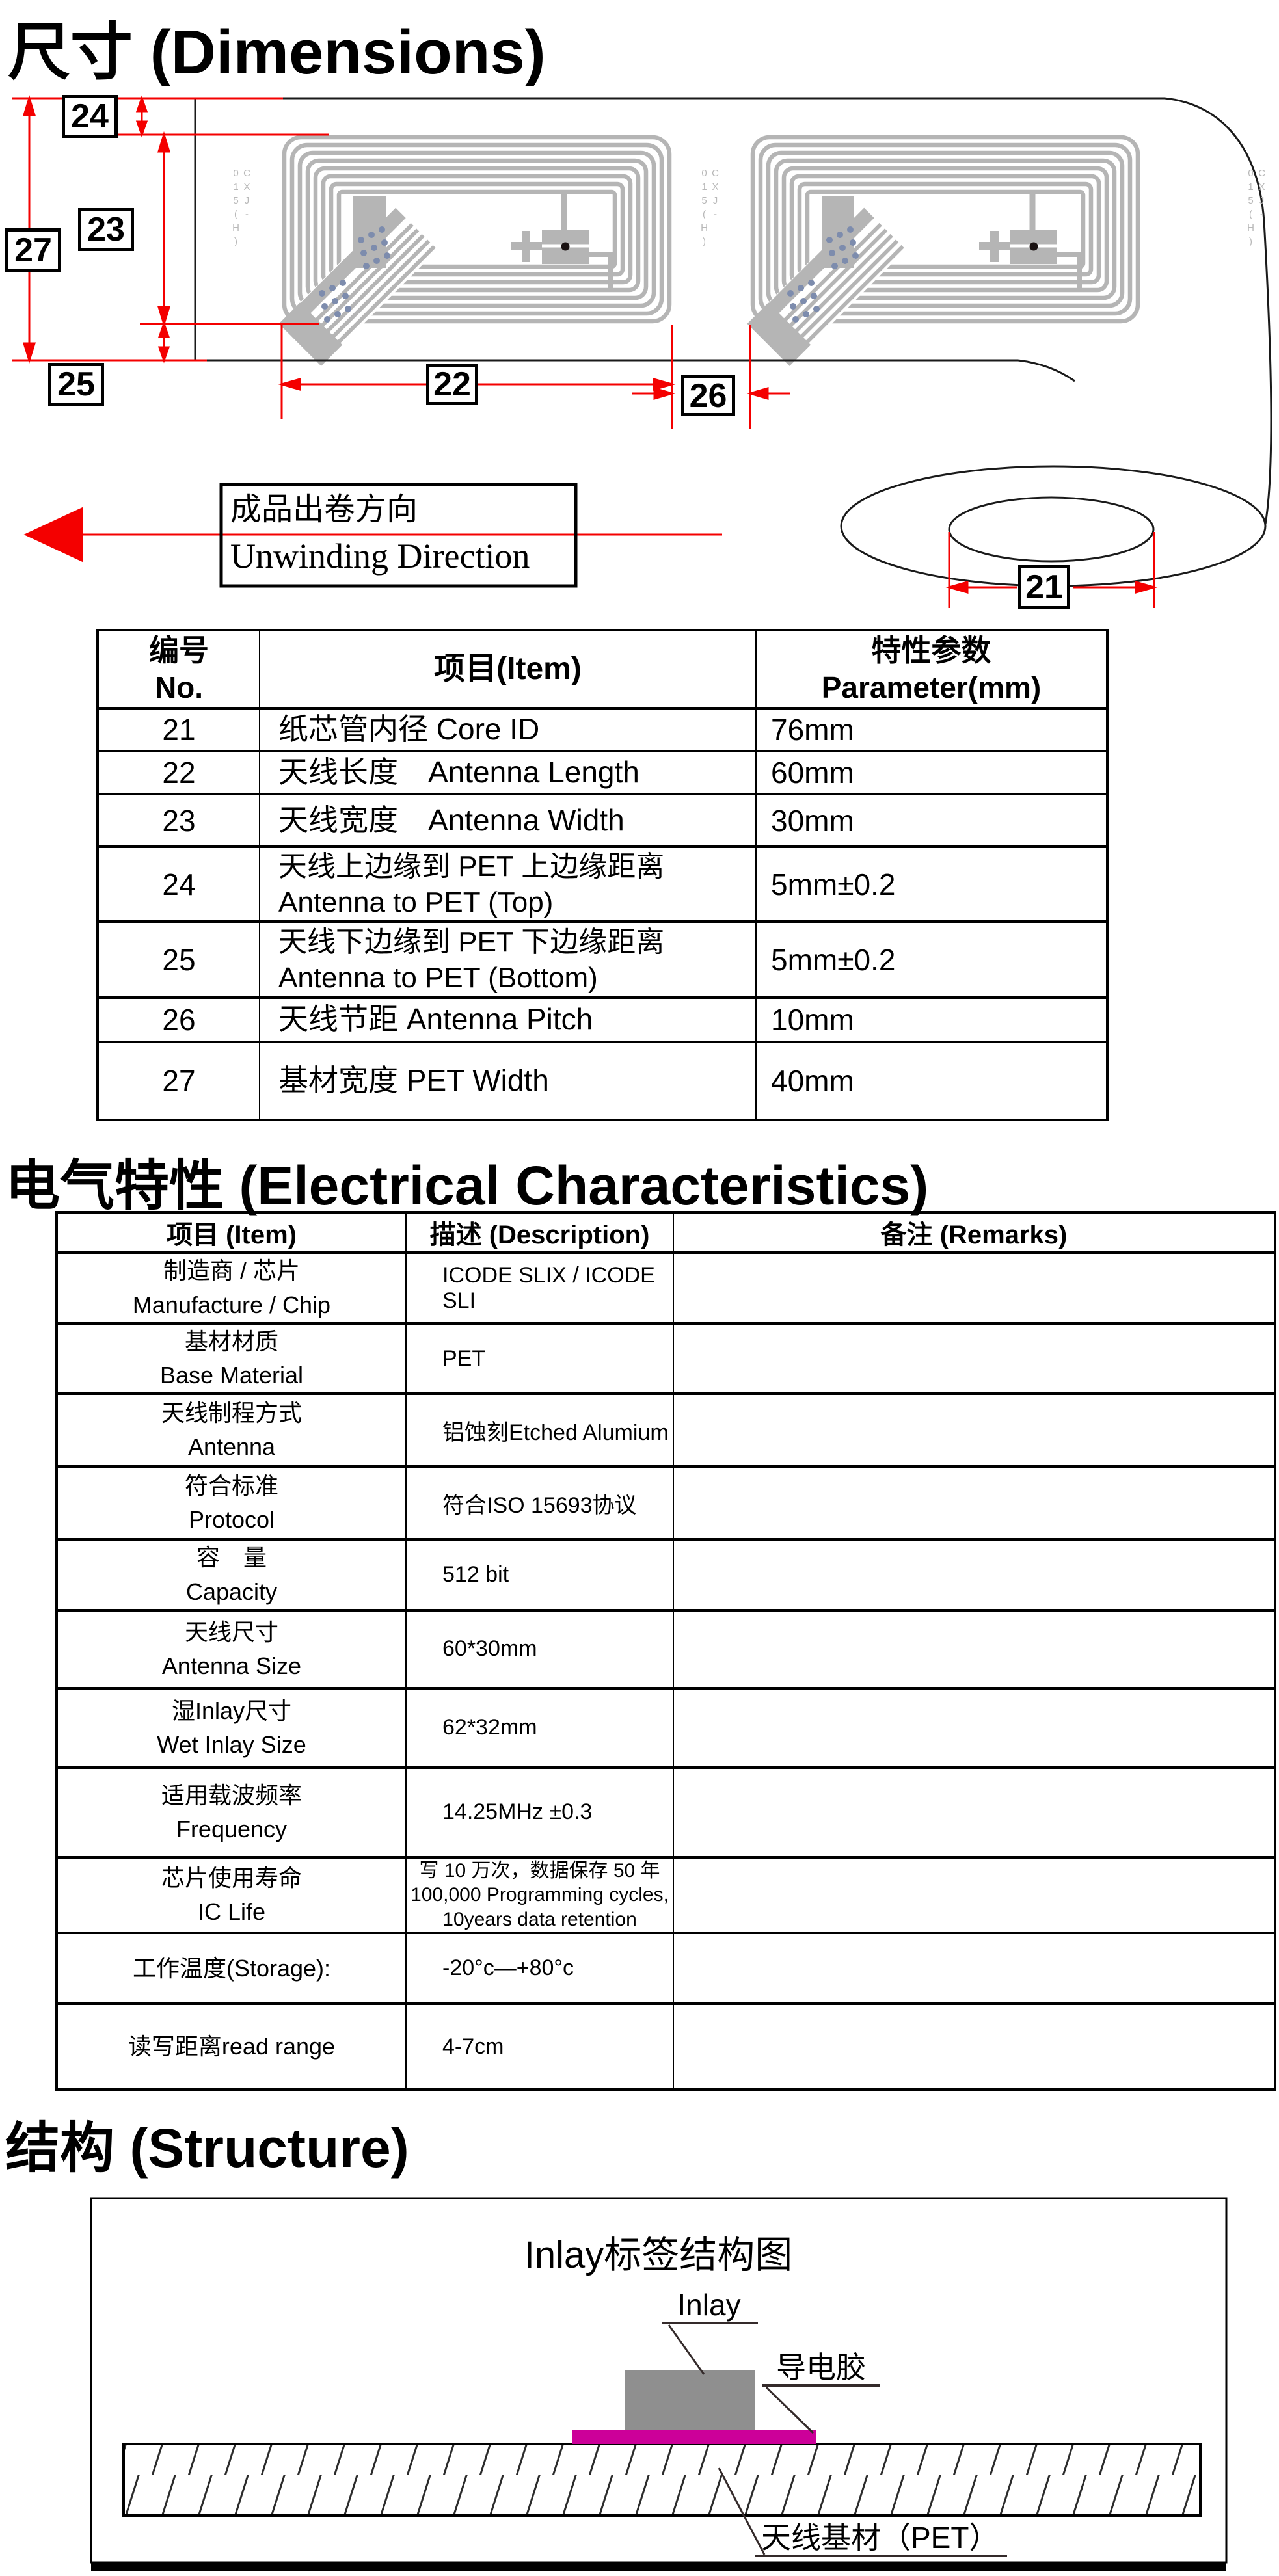 The height and width of the screenshot is (2576, 1279). I want to click on item-zh: 容 量, so click(231, 1558).